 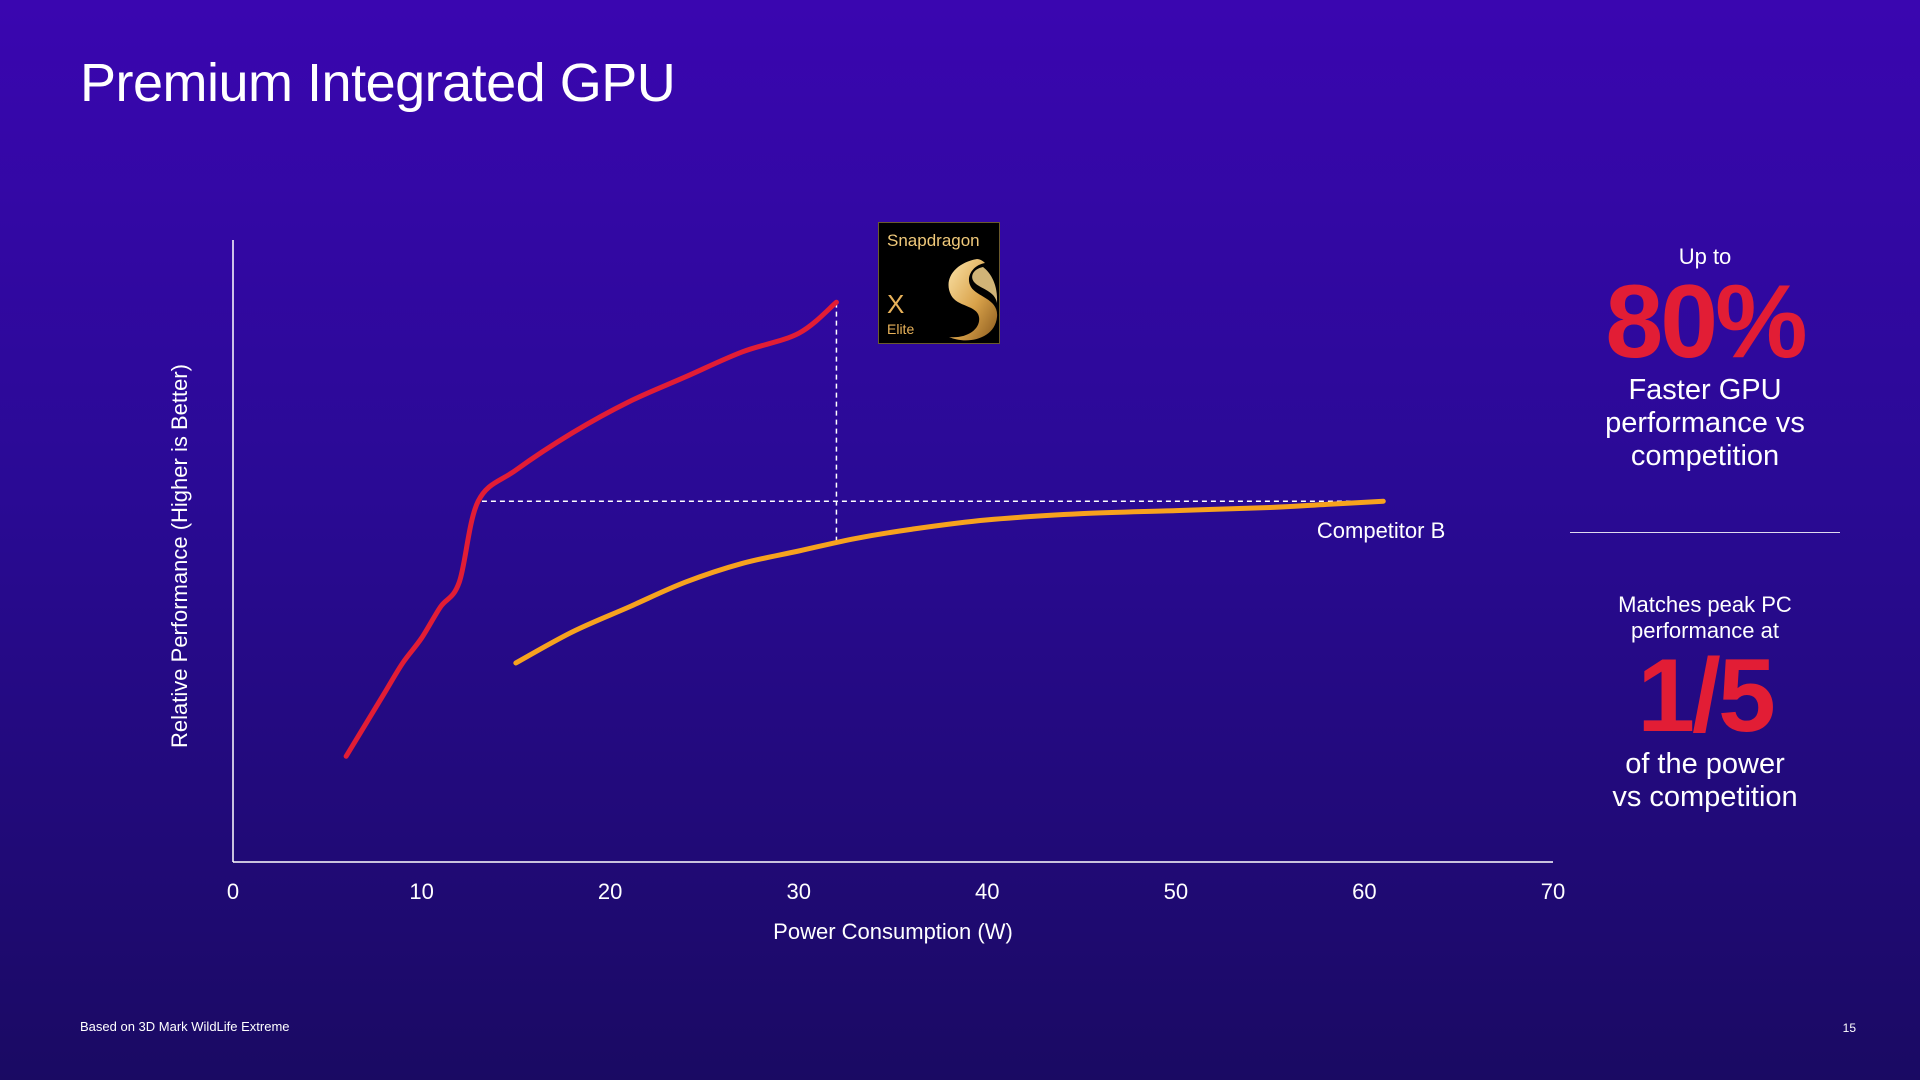 I want to click on x-axis-label: Power Consumption (W), so click(x=893, y=931).